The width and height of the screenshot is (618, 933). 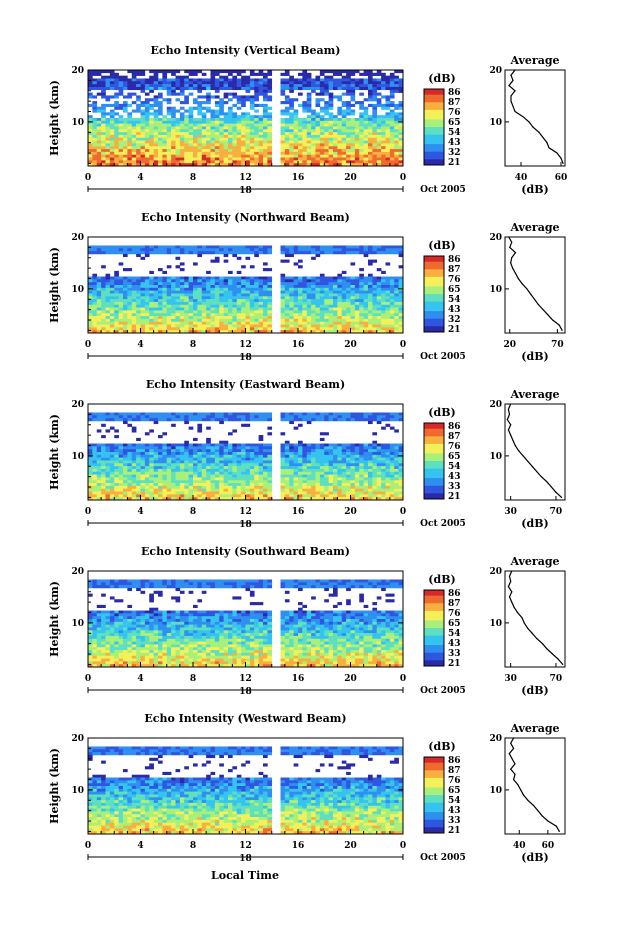 I want to click on average-frame, so click(x=535, y=118).